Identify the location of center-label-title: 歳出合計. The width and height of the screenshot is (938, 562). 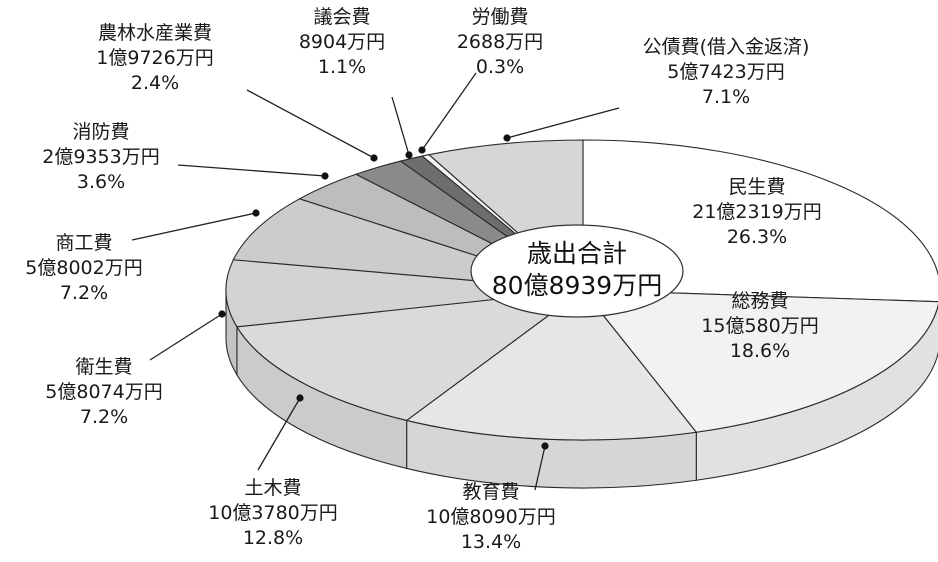
(577, 253).